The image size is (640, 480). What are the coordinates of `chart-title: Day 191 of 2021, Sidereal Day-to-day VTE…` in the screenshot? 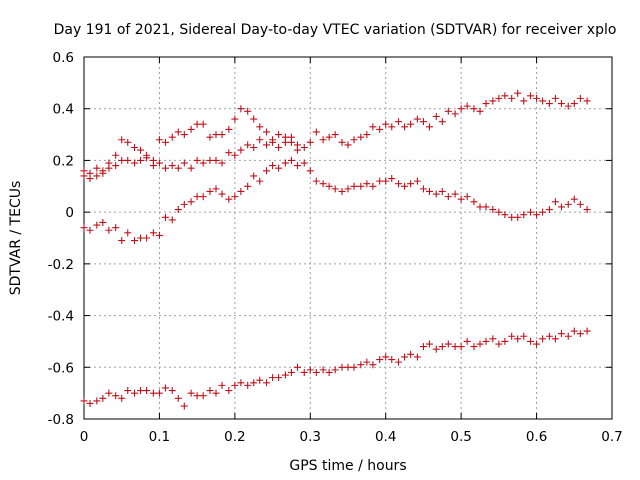 It's located at (335, 30).